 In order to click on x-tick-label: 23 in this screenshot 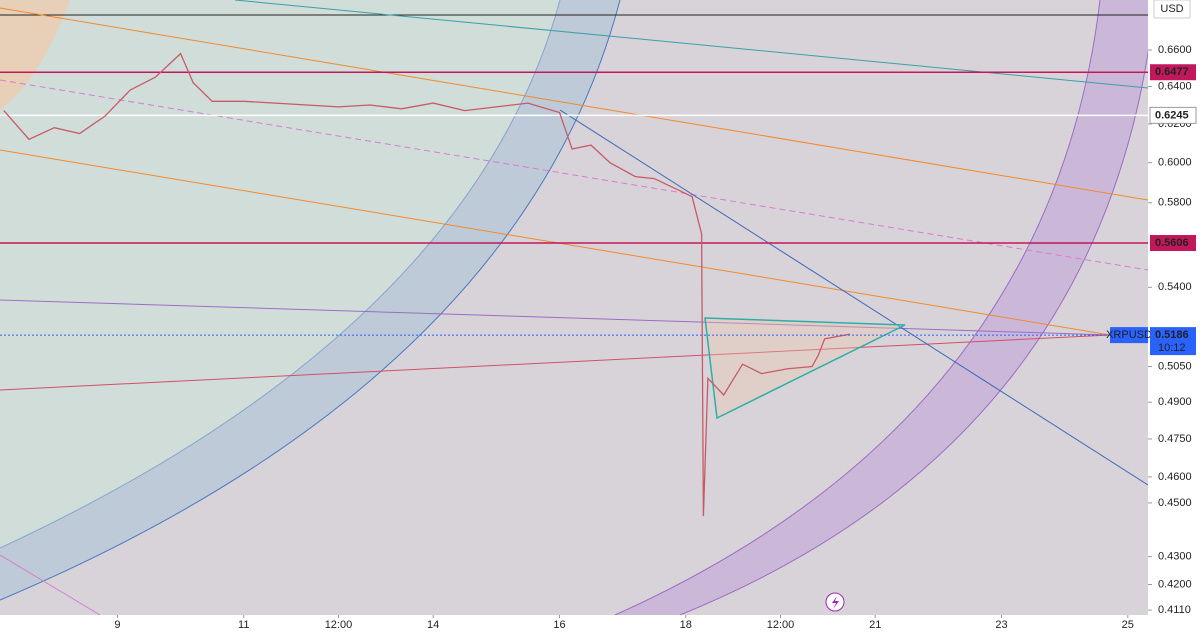, I will do `click(1001, 625)`.